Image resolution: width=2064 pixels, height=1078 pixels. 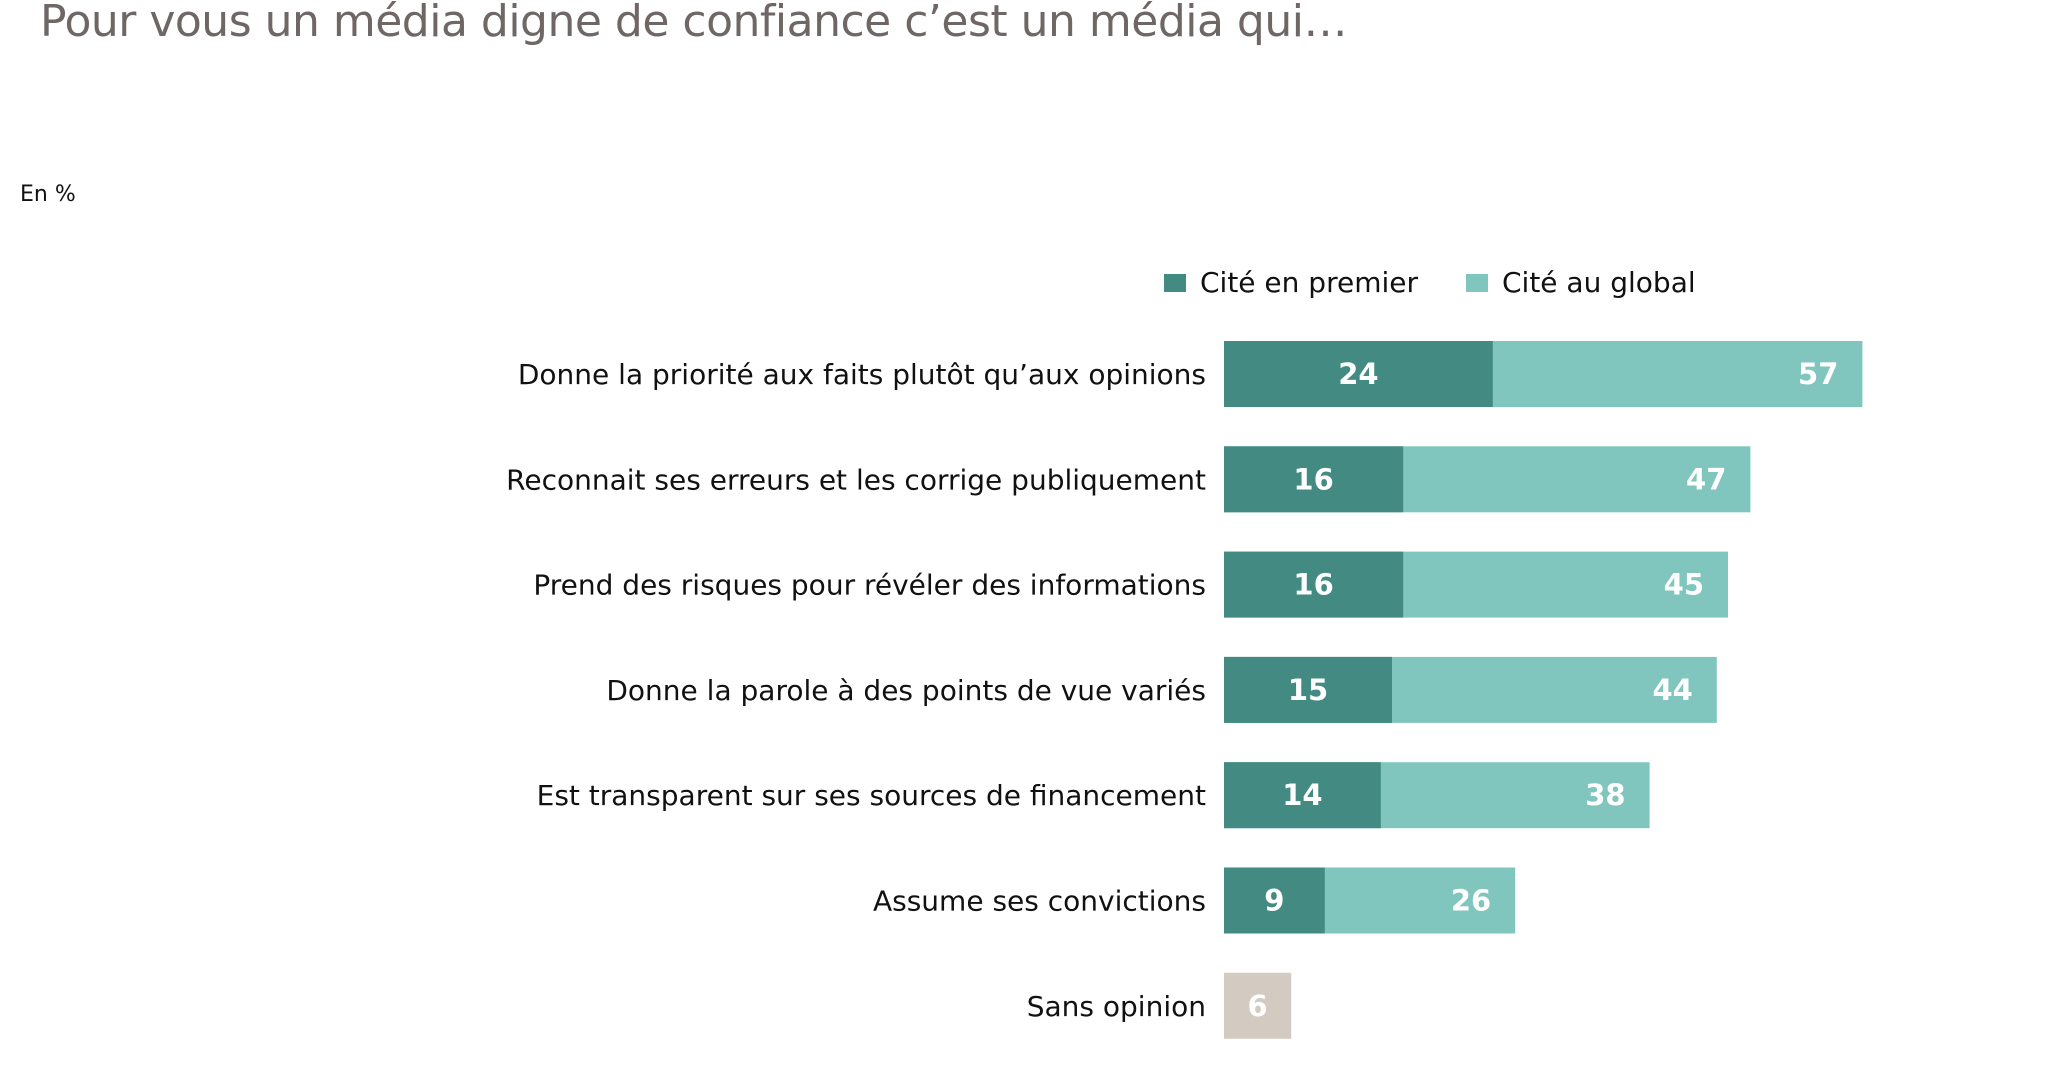 What do you see at coordinates (1471, 901) in the screenshot?
I see `value-label-global: 26` at bounding box center [1471, 901].